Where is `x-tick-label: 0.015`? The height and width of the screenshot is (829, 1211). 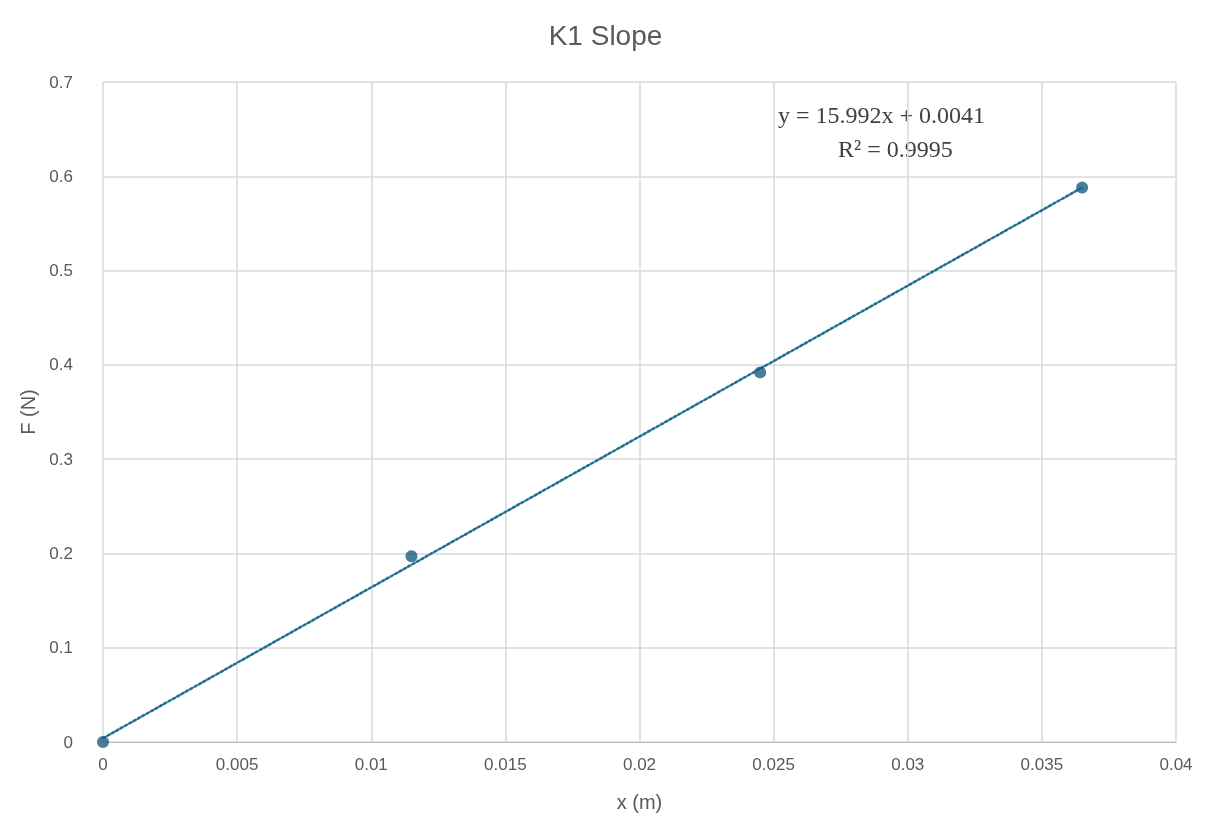 x-tick-label: 0.015 is located at coordinates (505, 764).